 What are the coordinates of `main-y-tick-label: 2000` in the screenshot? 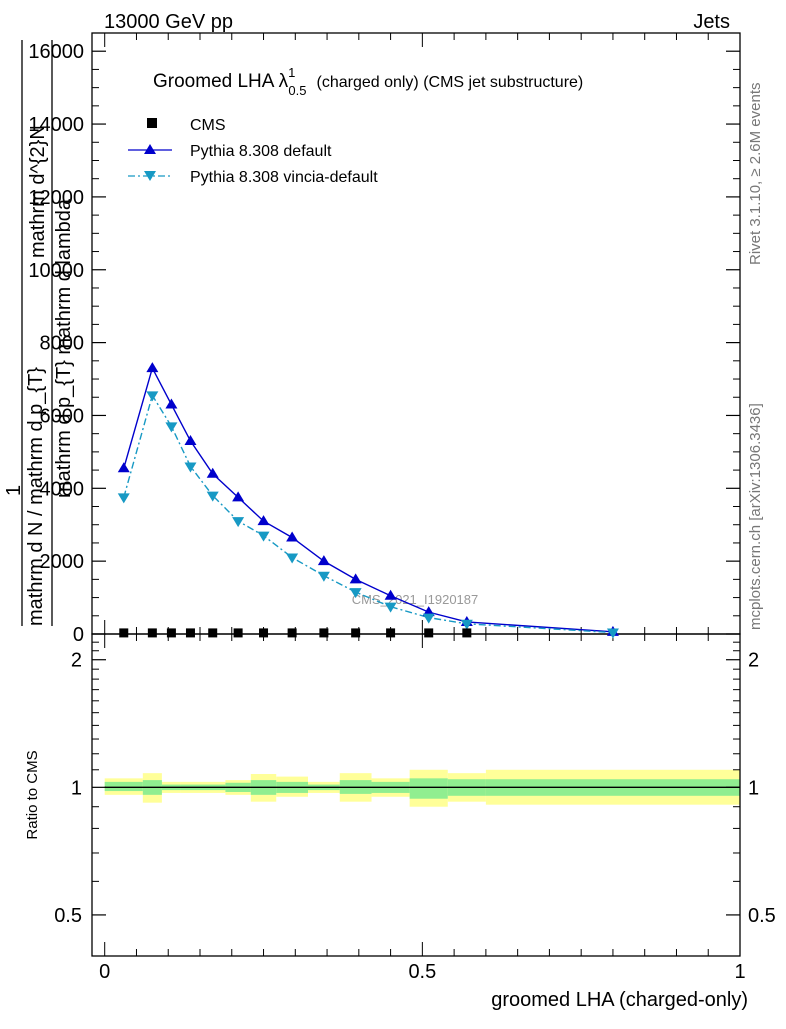 It's located at (62, 562).